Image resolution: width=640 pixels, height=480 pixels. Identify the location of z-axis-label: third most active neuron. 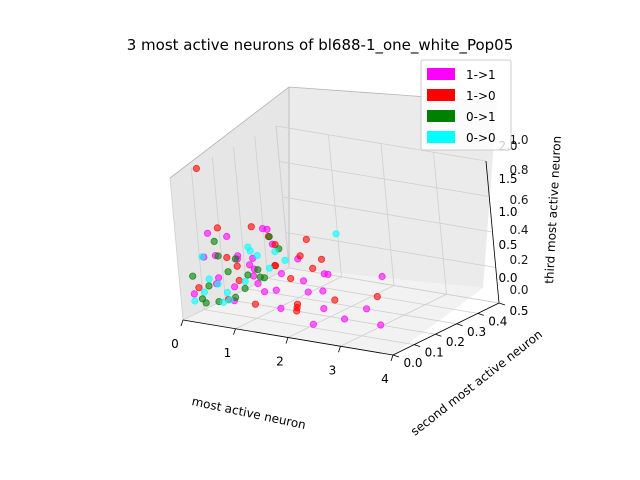
(553, 209).